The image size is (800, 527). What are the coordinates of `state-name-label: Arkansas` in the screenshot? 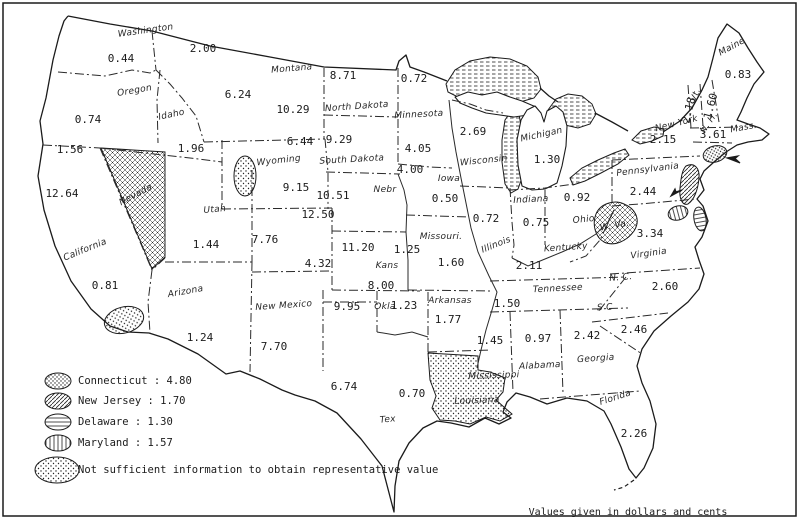 It's located at (449, 301).